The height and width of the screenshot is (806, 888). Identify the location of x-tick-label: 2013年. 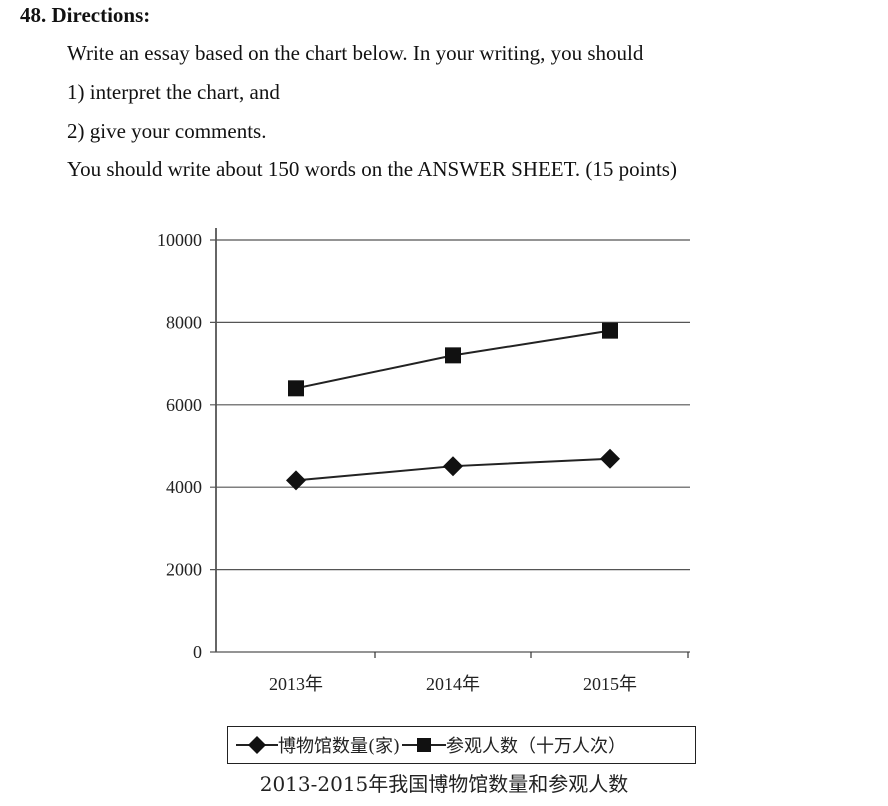
(296, 684).